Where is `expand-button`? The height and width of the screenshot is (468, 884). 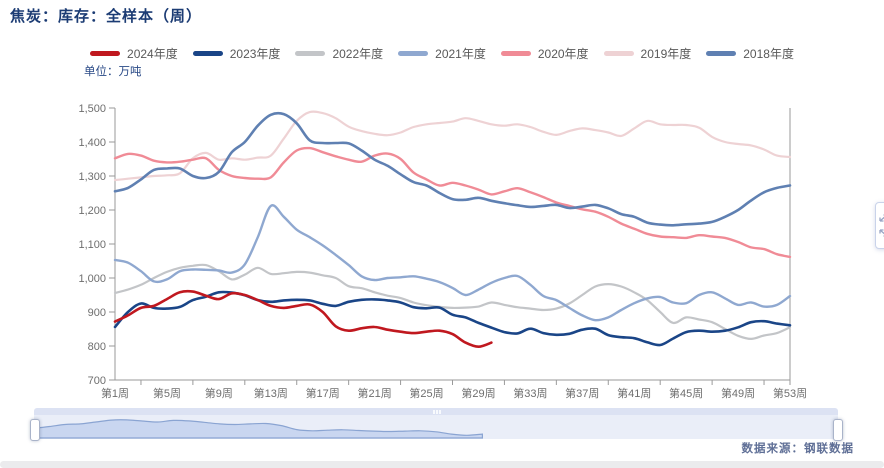 expand-button is located at coordinates (879, 225).